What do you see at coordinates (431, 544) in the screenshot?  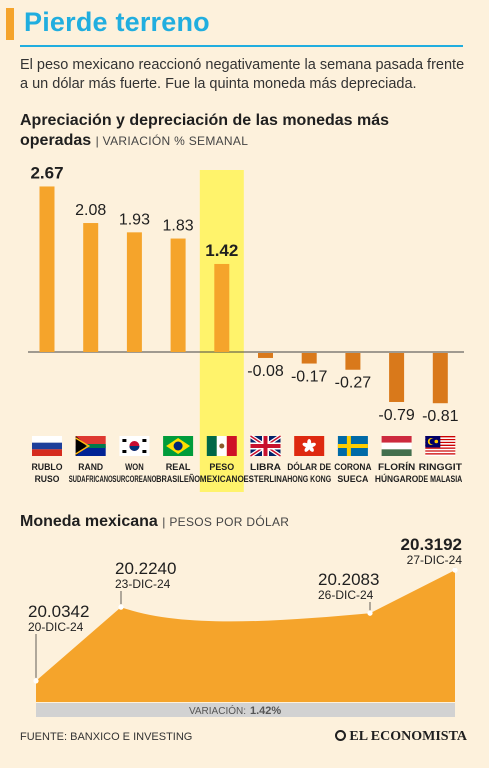 I see `point-value-3: 20.3192` at bounding box center [431, 544].